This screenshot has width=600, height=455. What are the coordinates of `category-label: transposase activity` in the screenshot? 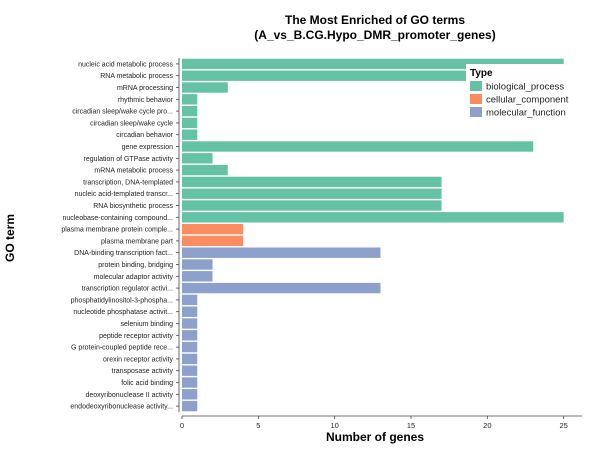 It's located at (143, 371).